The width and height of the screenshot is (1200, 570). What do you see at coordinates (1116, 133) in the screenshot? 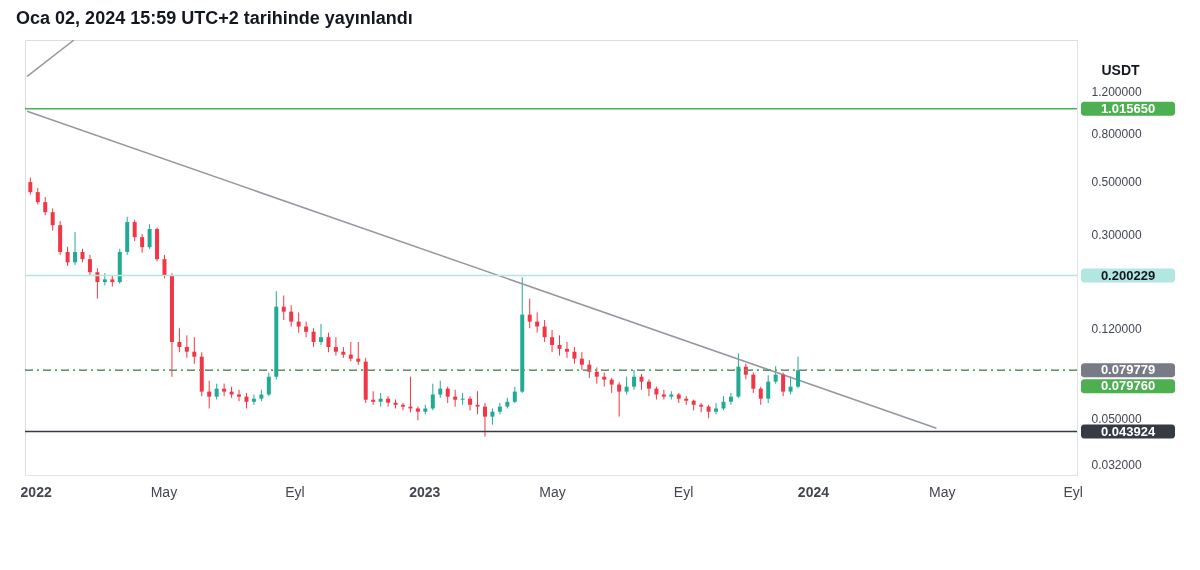
I see `y-tick-label: 0.800000` at bounding box center [1116, 133].